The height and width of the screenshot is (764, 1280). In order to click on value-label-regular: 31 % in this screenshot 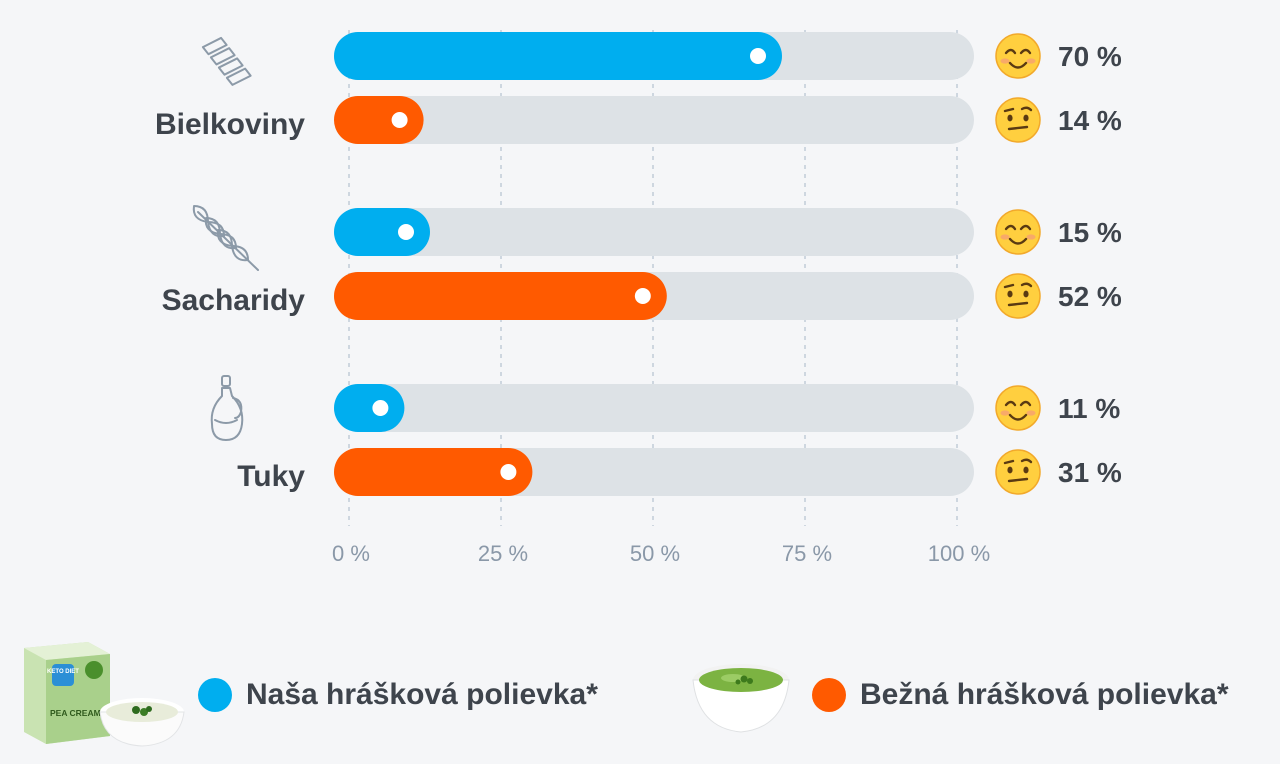, I will do `click(1090, 472)`.